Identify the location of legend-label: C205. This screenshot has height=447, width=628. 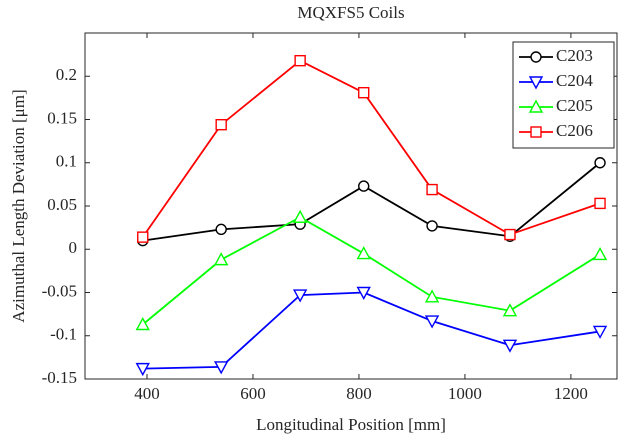
(574, 105).